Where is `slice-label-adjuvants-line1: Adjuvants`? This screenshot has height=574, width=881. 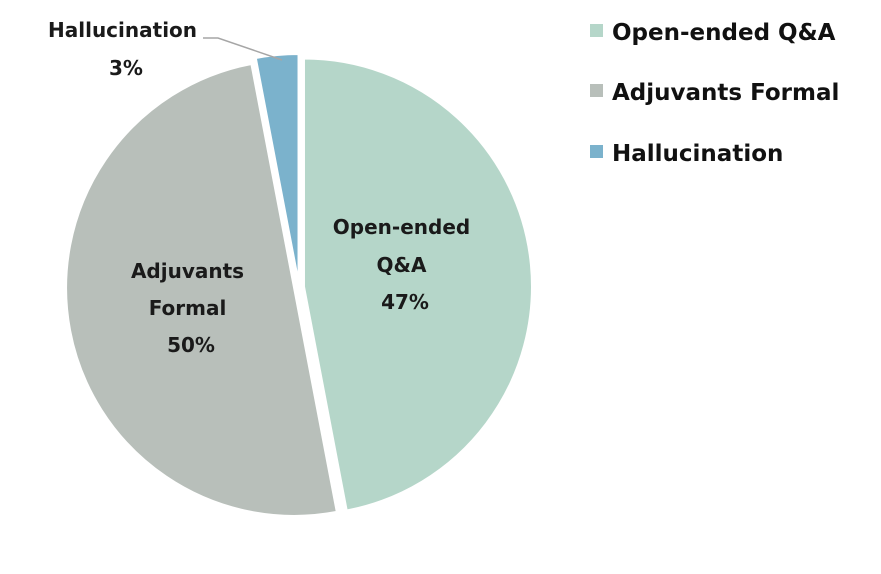
slice-label-adjuvants-line1: Adjuvants is located at coordinates (187, 271).